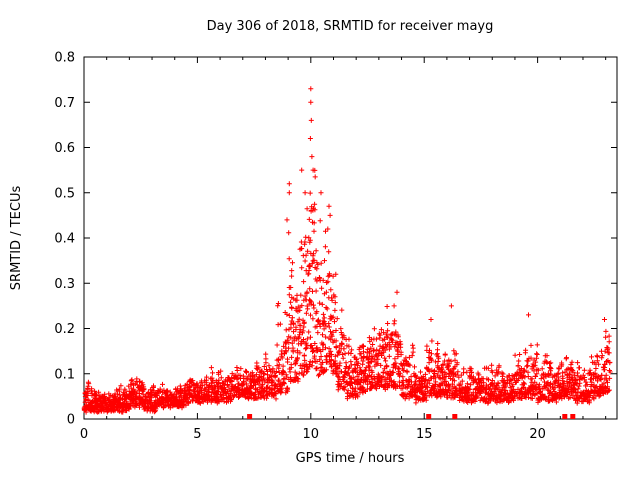 The image size is (640, 480). What do you see at coordinates (311, 434) in the screenshot?
I see `x-tick-label: 10` at bounding box center [311, 434].